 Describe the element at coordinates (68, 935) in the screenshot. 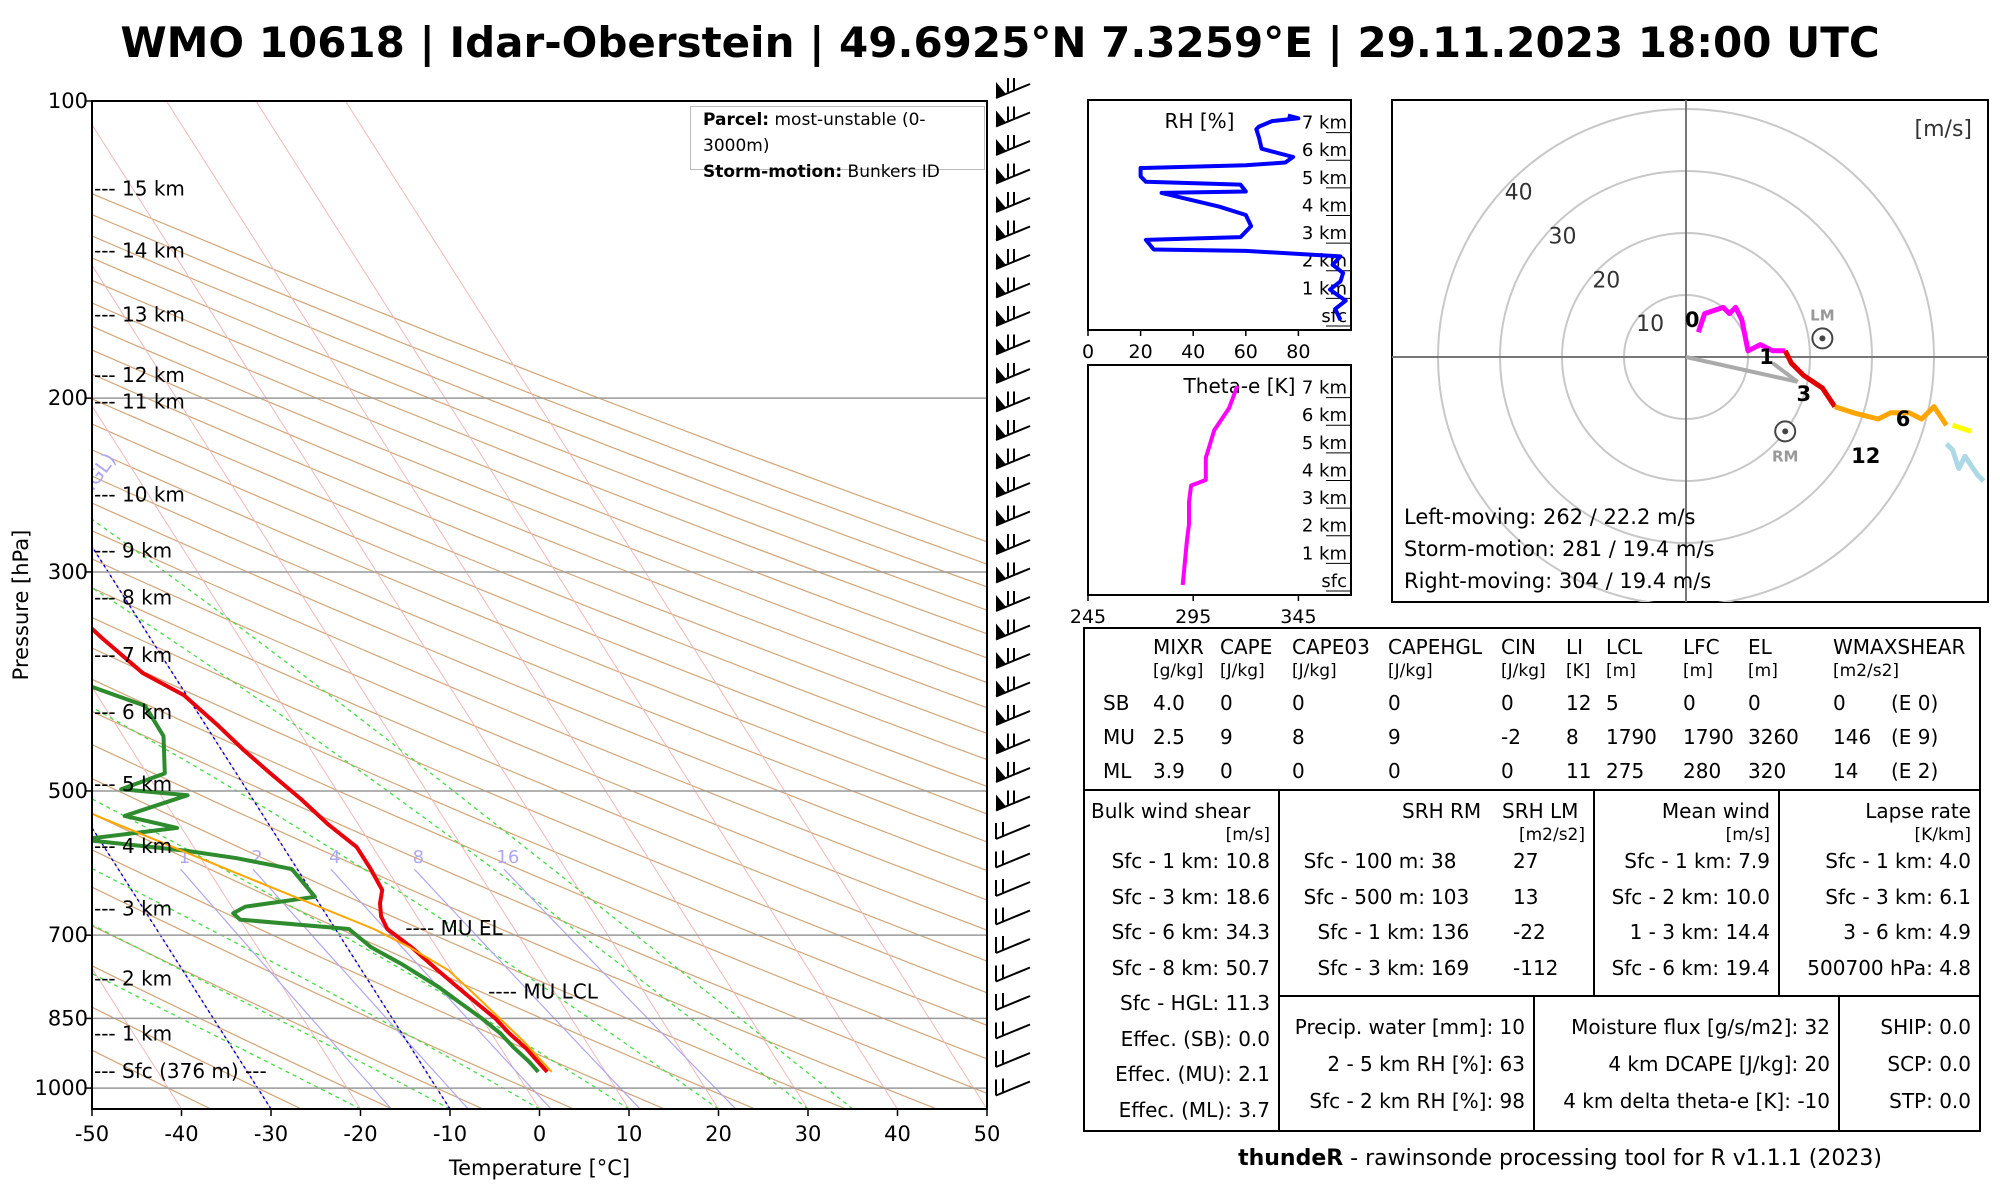

I see `y-tick-label: 700` at that location.